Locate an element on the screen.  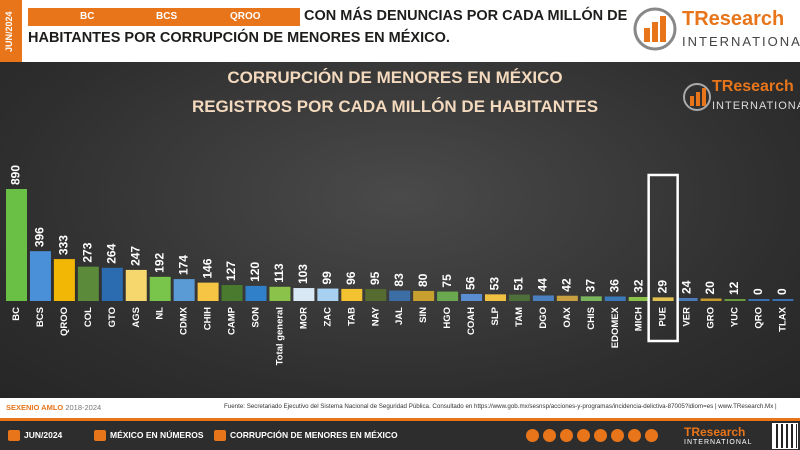
value-label: 24 is located at coordinates (686, 287).